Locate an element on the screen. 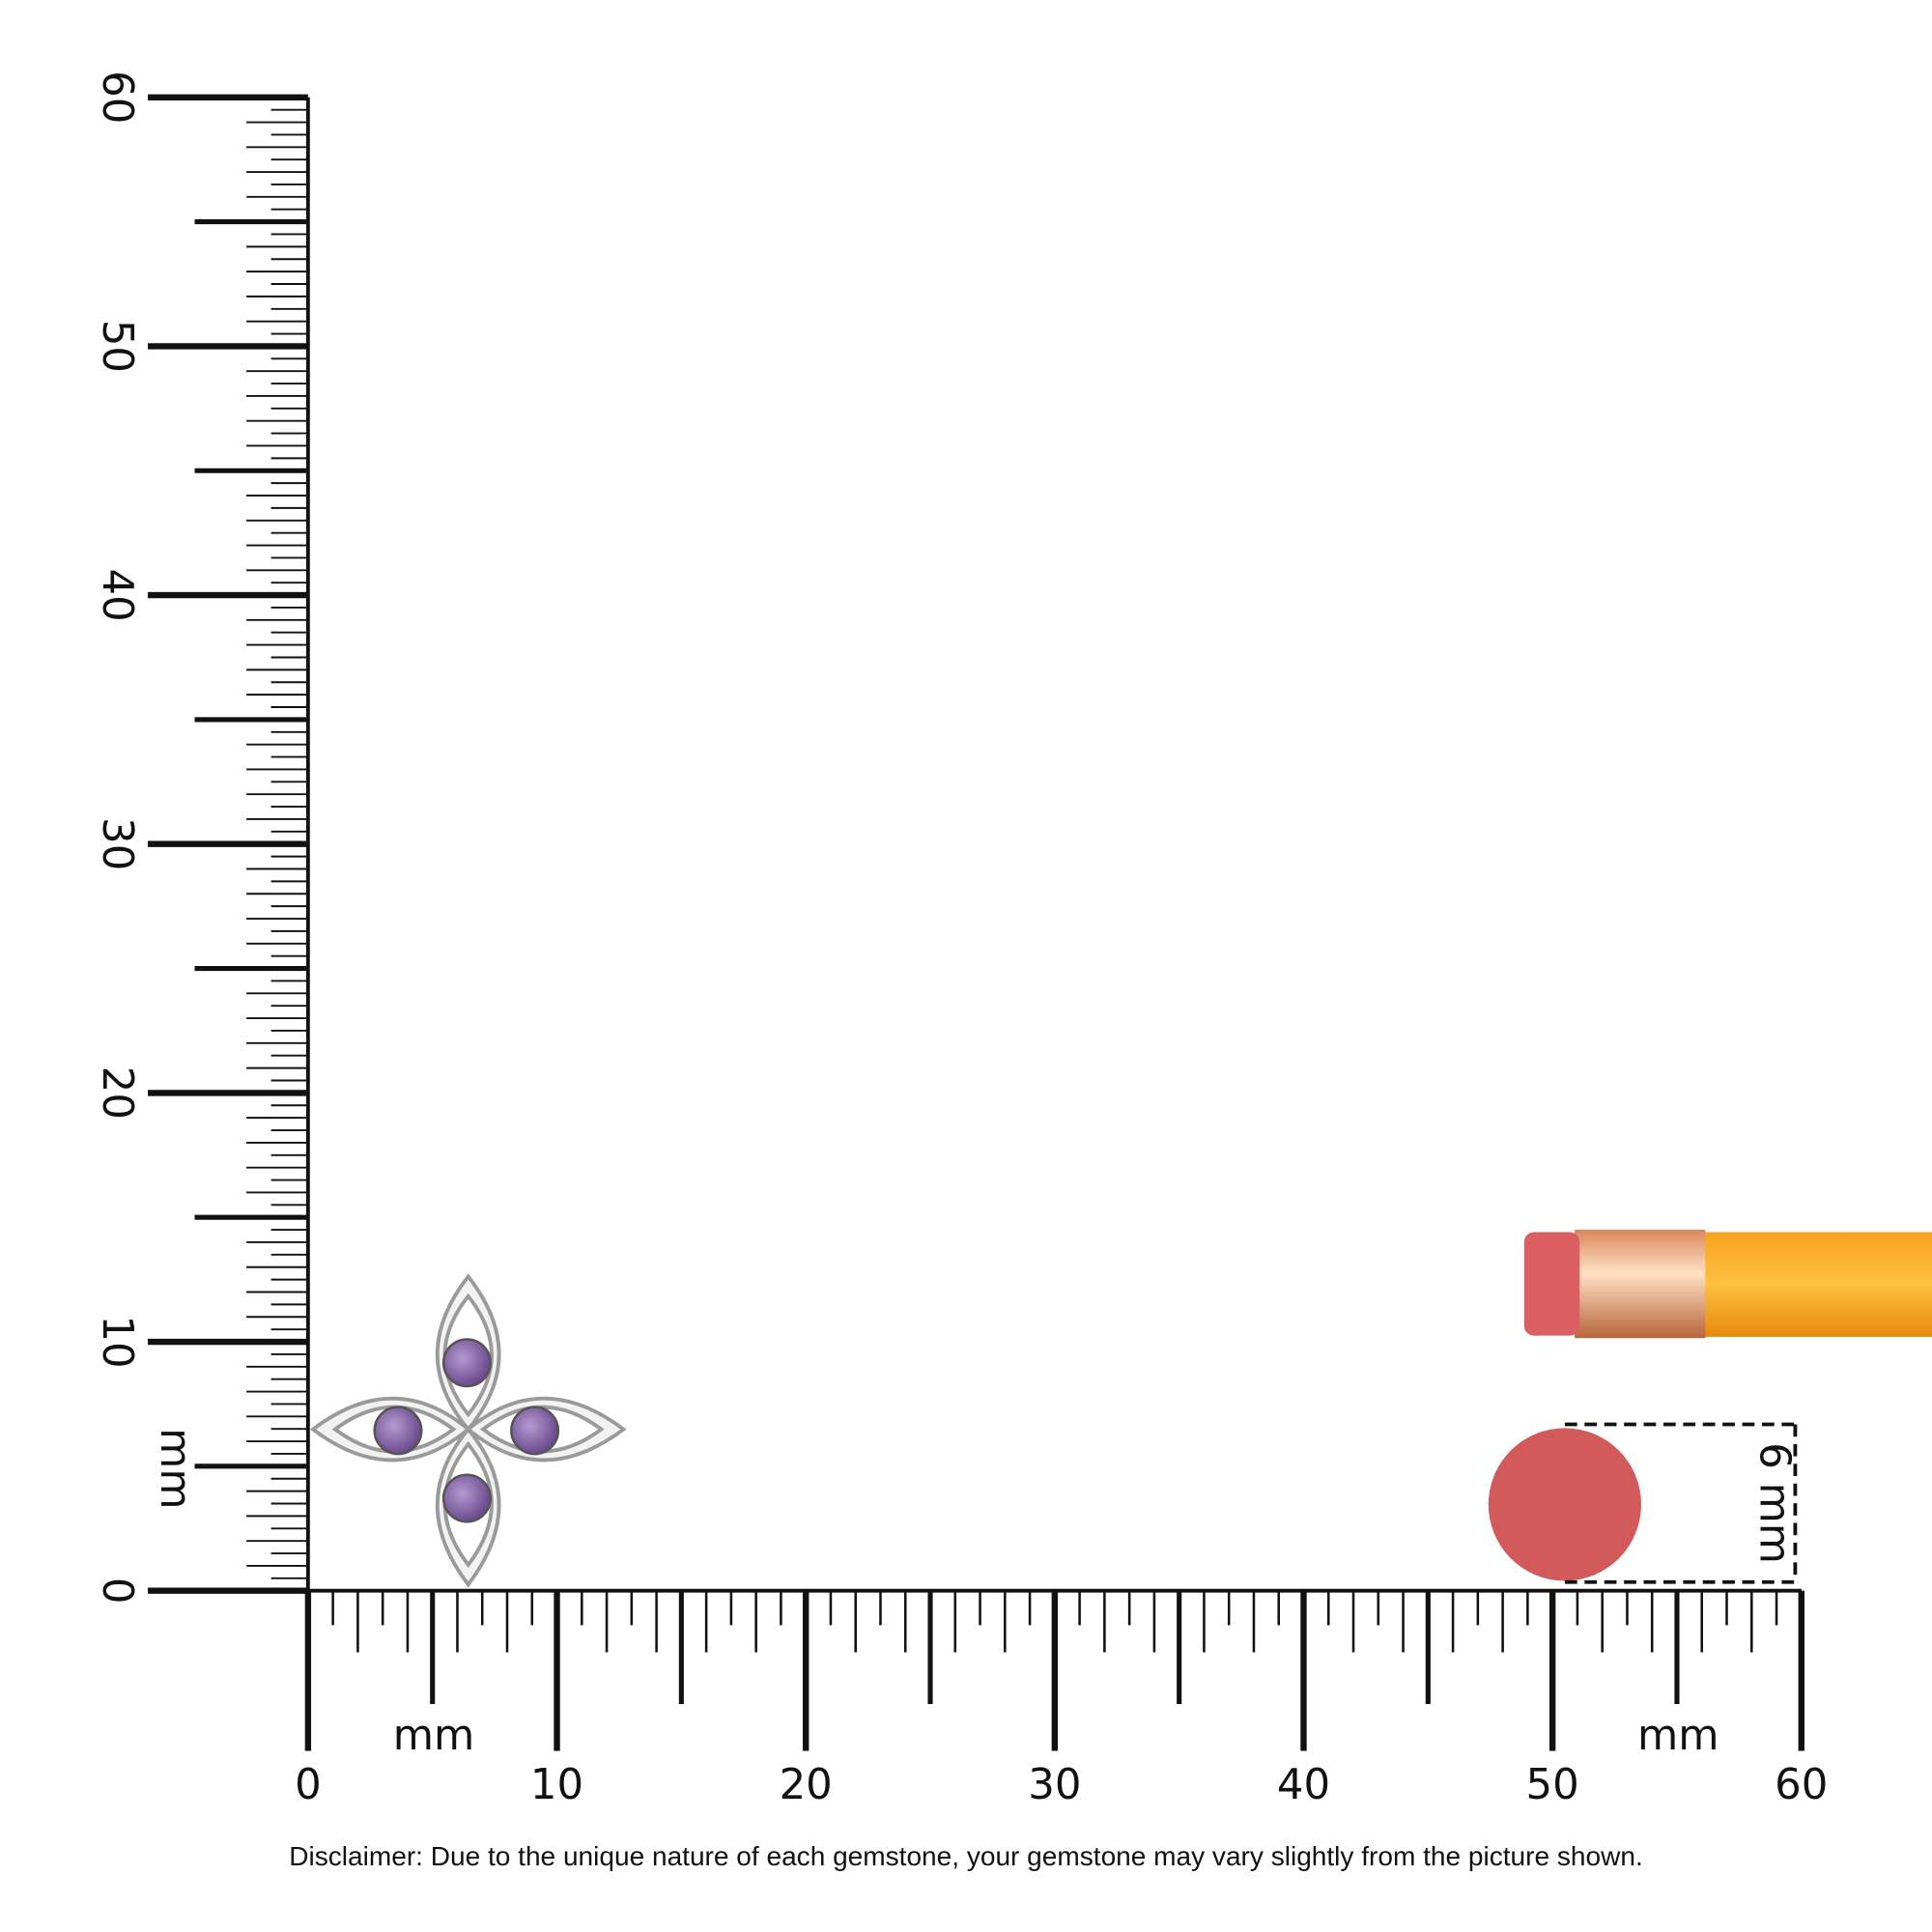  size-guide is located at coordinates (1682, 1503).